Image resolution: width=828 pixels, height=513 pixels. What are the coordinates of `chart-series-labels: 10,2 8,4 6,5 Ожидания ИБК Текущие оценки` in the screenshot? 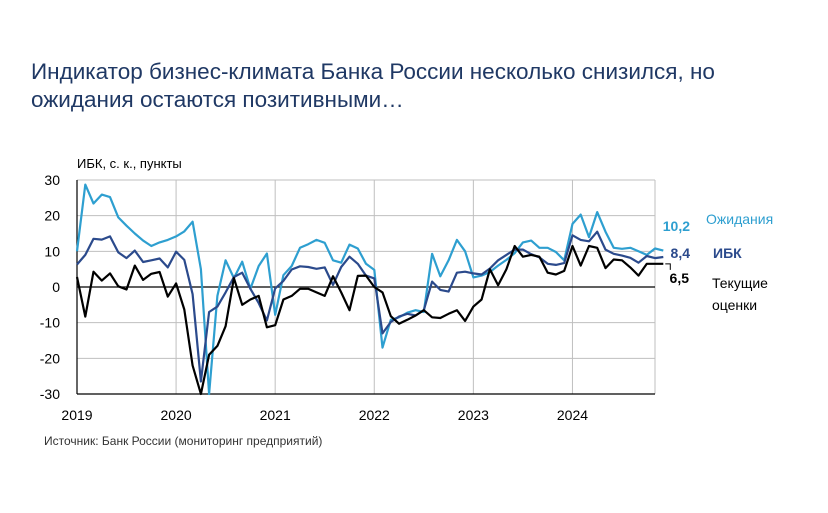 It's located at (718, 262).